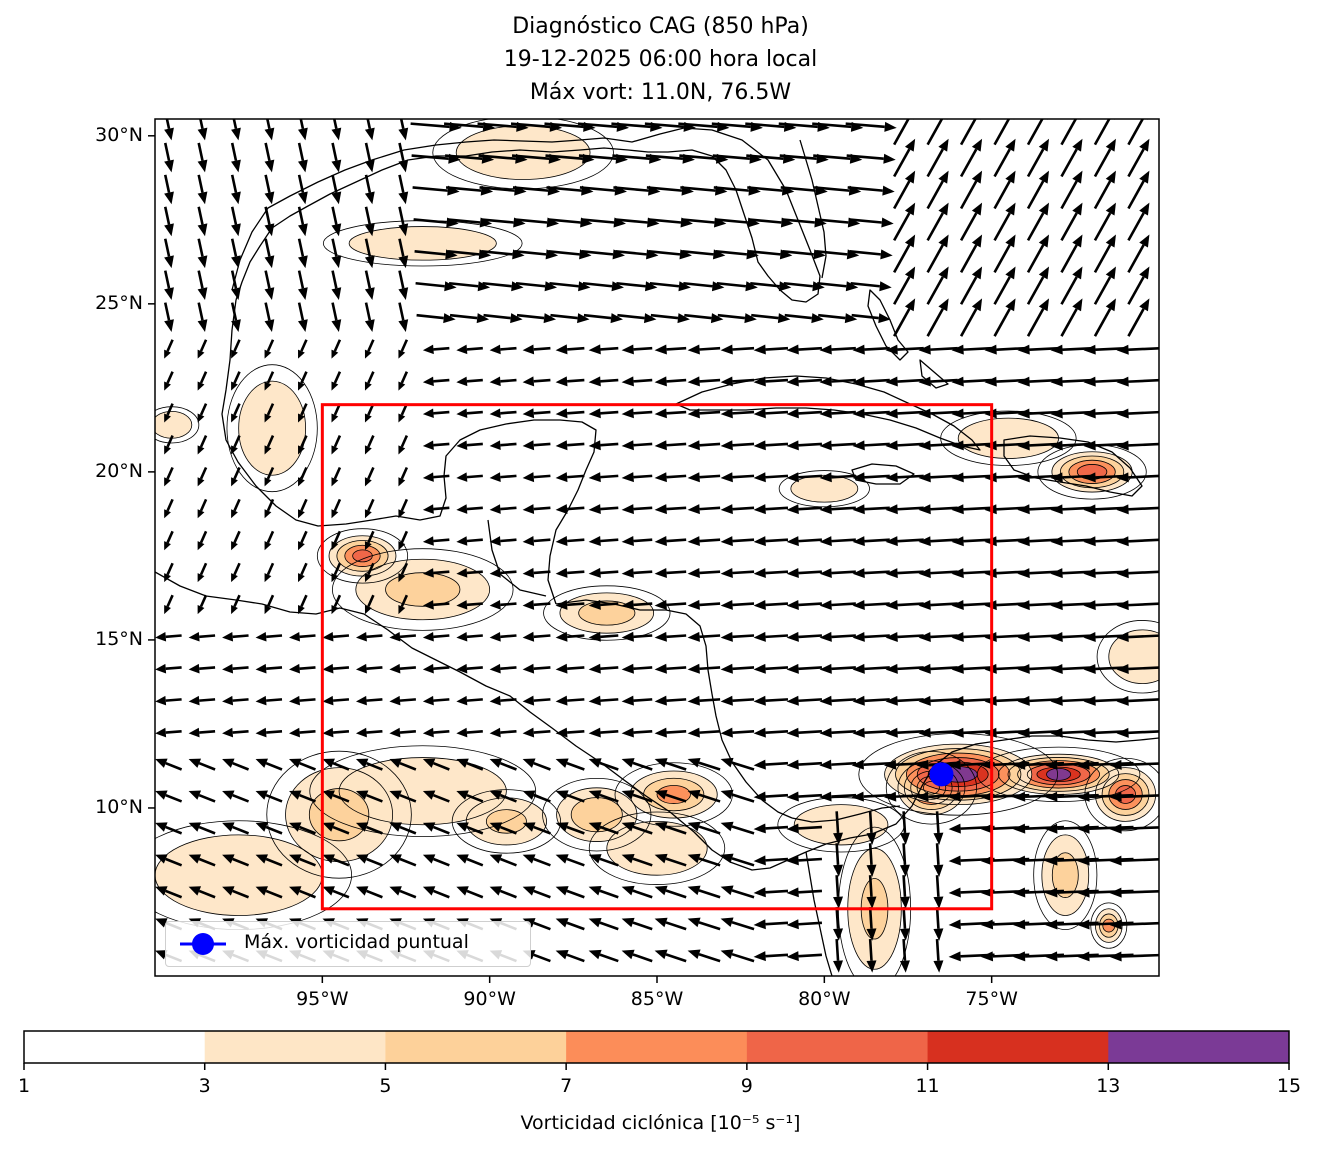 The width and height of the screenshot is (1321, 1154). What do you see at coordinates (523, 152) in the screenshot?
I see `vorticity-patch` at bounding box center [523, 152].